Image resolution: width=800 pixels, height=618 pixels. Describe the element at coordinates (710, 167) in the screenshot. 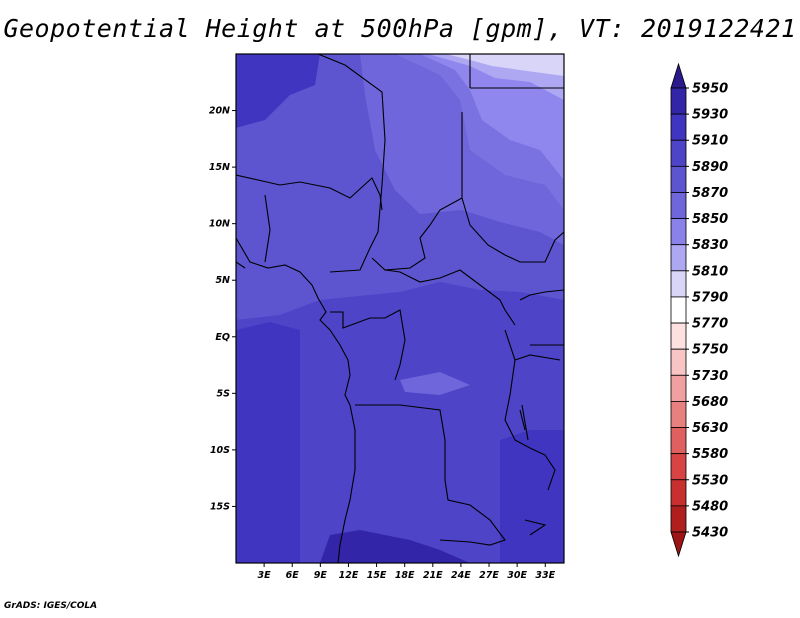

I see `colorbar-label: 5890` at that location.